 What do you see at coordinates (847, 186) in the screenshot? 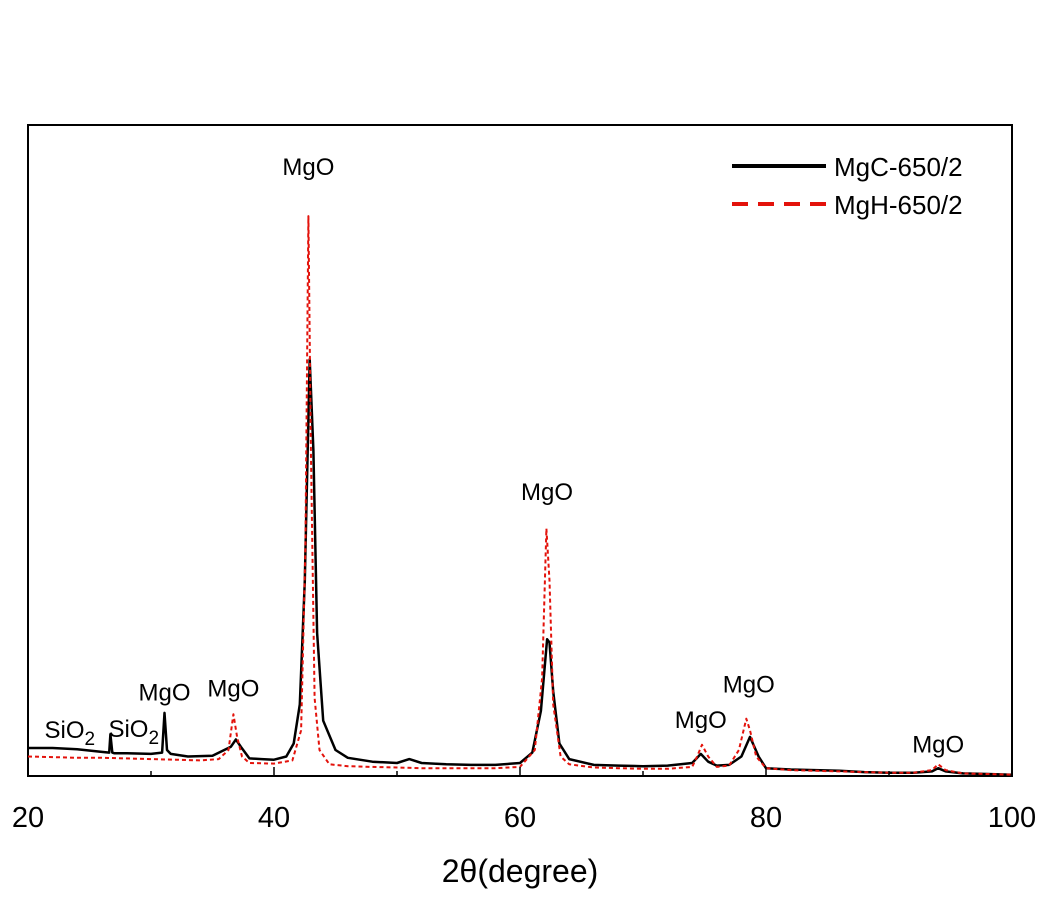
I see `legend: MgC-650/2 MgH-650/2` at bounding box center [847, 186].